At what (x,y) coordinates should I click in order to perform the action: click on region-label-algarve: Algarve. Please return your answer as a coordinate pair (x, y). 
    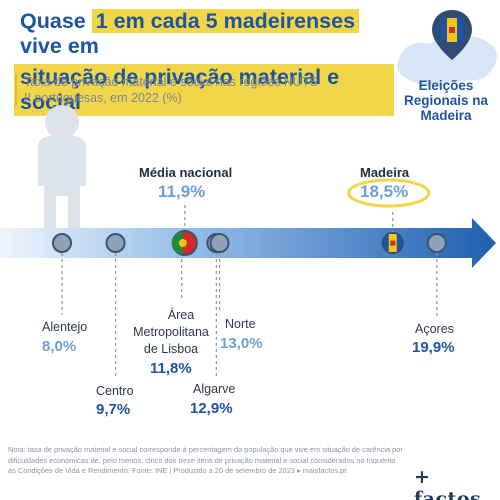
    Looking at the image, I should click on (214, 389).